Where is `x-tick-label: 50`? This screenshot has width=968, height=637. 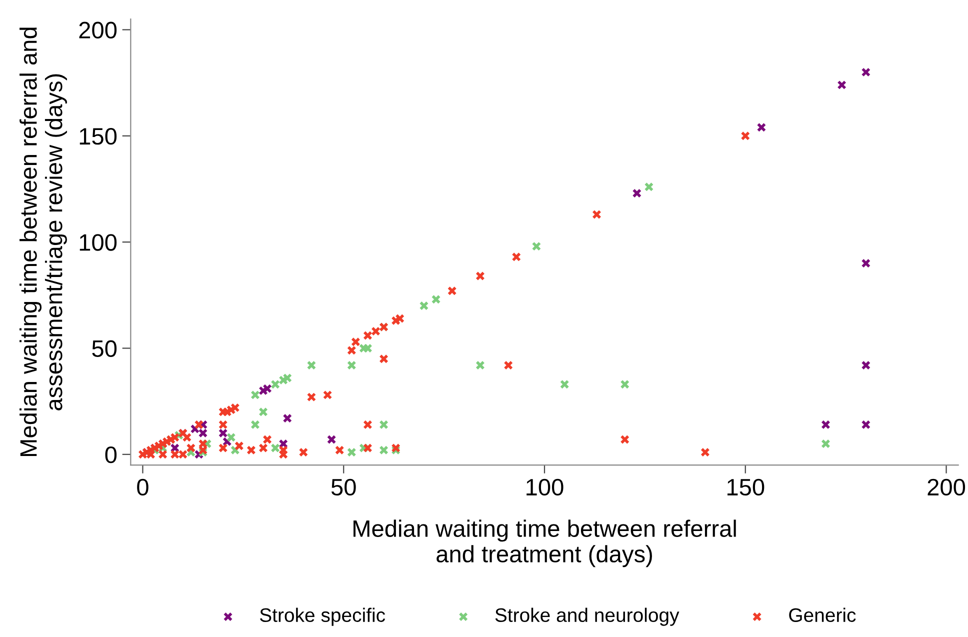 x-tick-label: 50 is located at coordinates (343, 487).